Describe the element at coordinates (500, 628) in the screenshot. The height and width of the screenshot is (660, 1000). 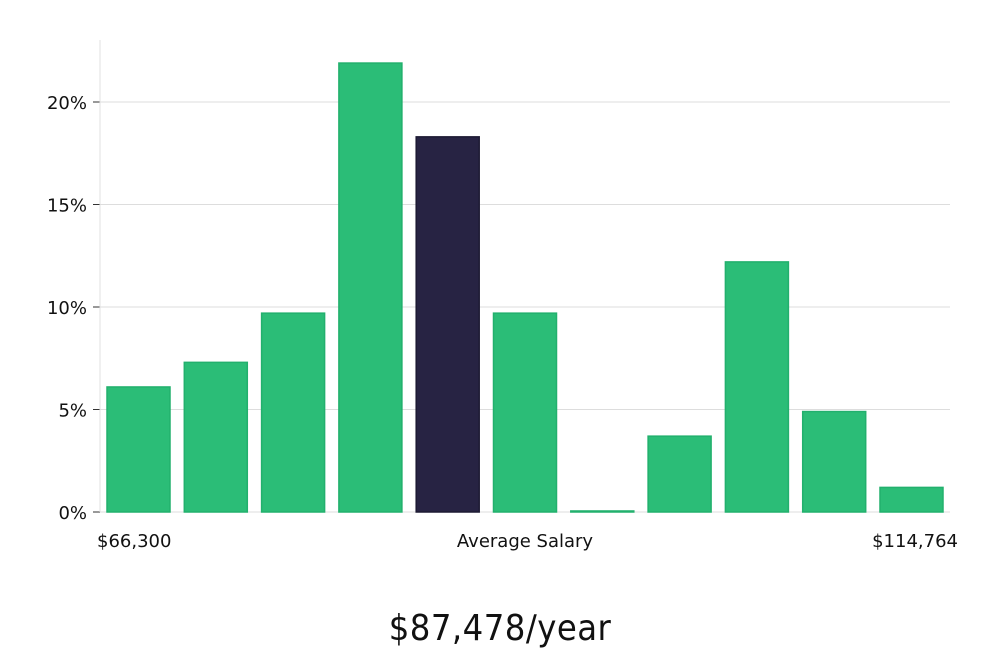
I see `average-salary-value: $87,478/year` at that location.